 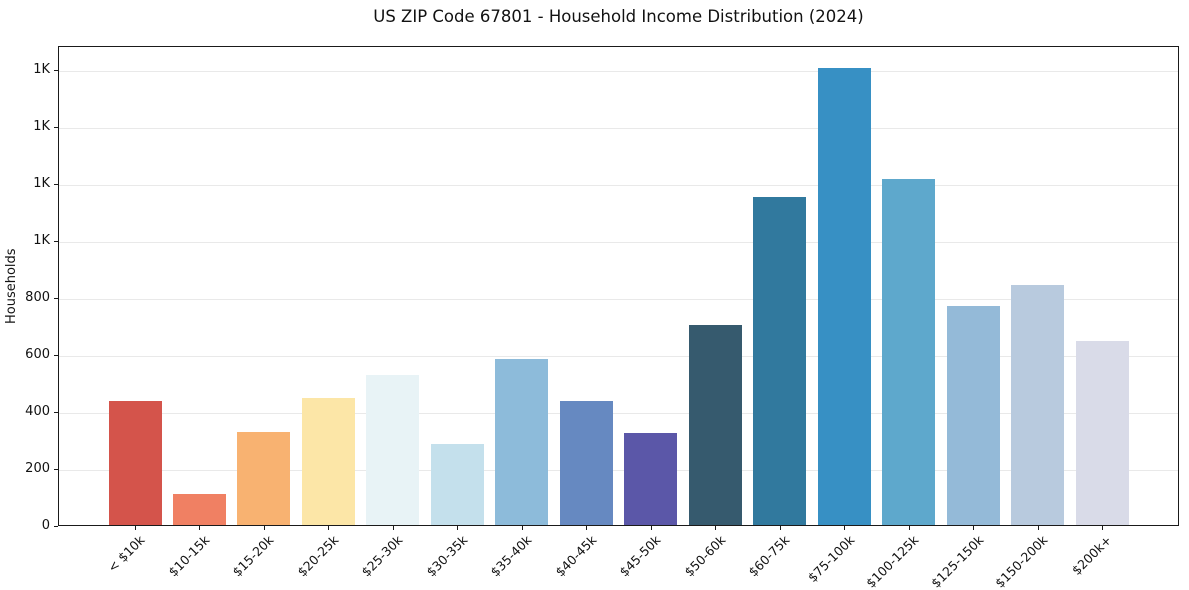 What do you see at coordinates (37, 412) in the screenshot?
I see `y-tick-label: 400` at bounding box center [37, 412].